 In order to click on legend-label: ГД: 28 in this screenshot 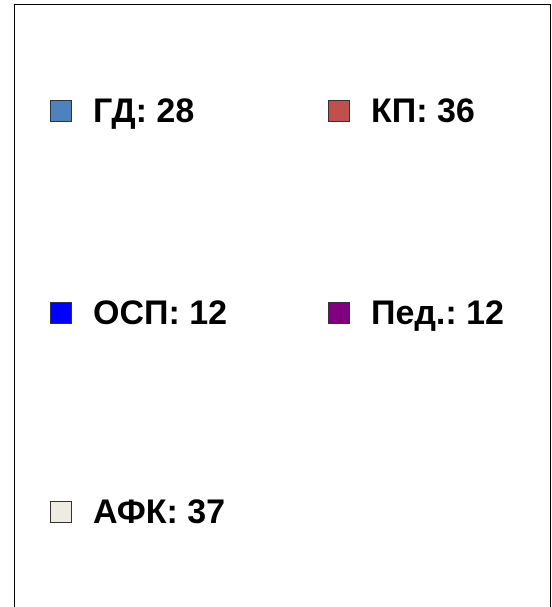, I will do `click(143, 111)`.